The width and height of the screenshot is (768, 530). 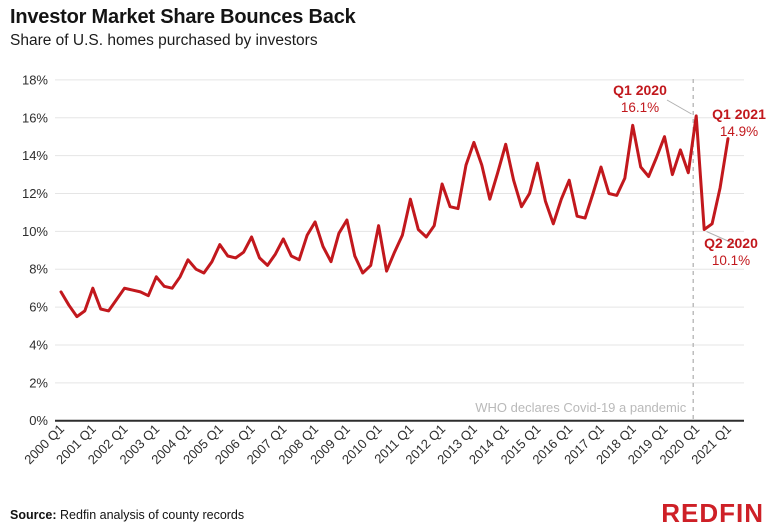 I want to click on annotation-quarter-label: Q1 2021, so click(x=739, y=114).